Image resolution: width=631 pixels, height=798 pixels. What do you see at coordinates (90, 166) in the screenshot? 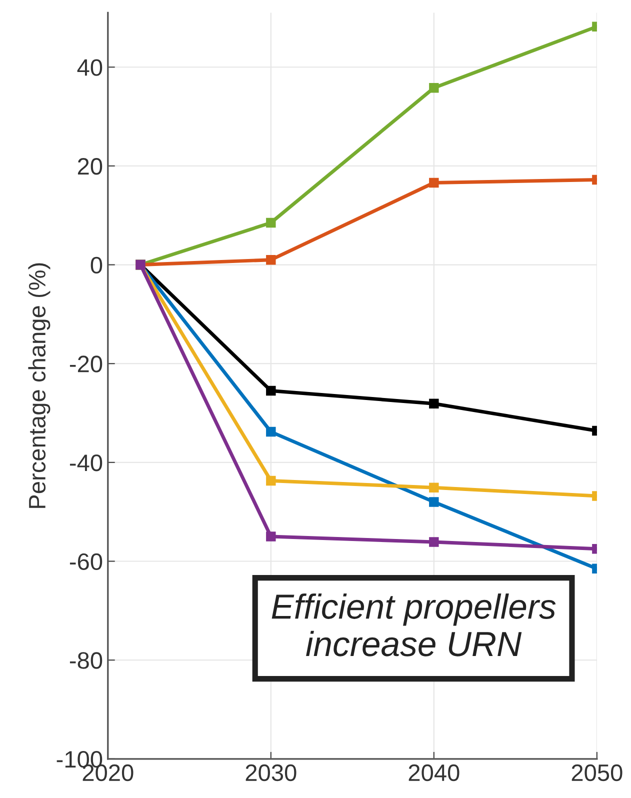
I see `y-tick-label: 20` at bounding box center [90, 166].